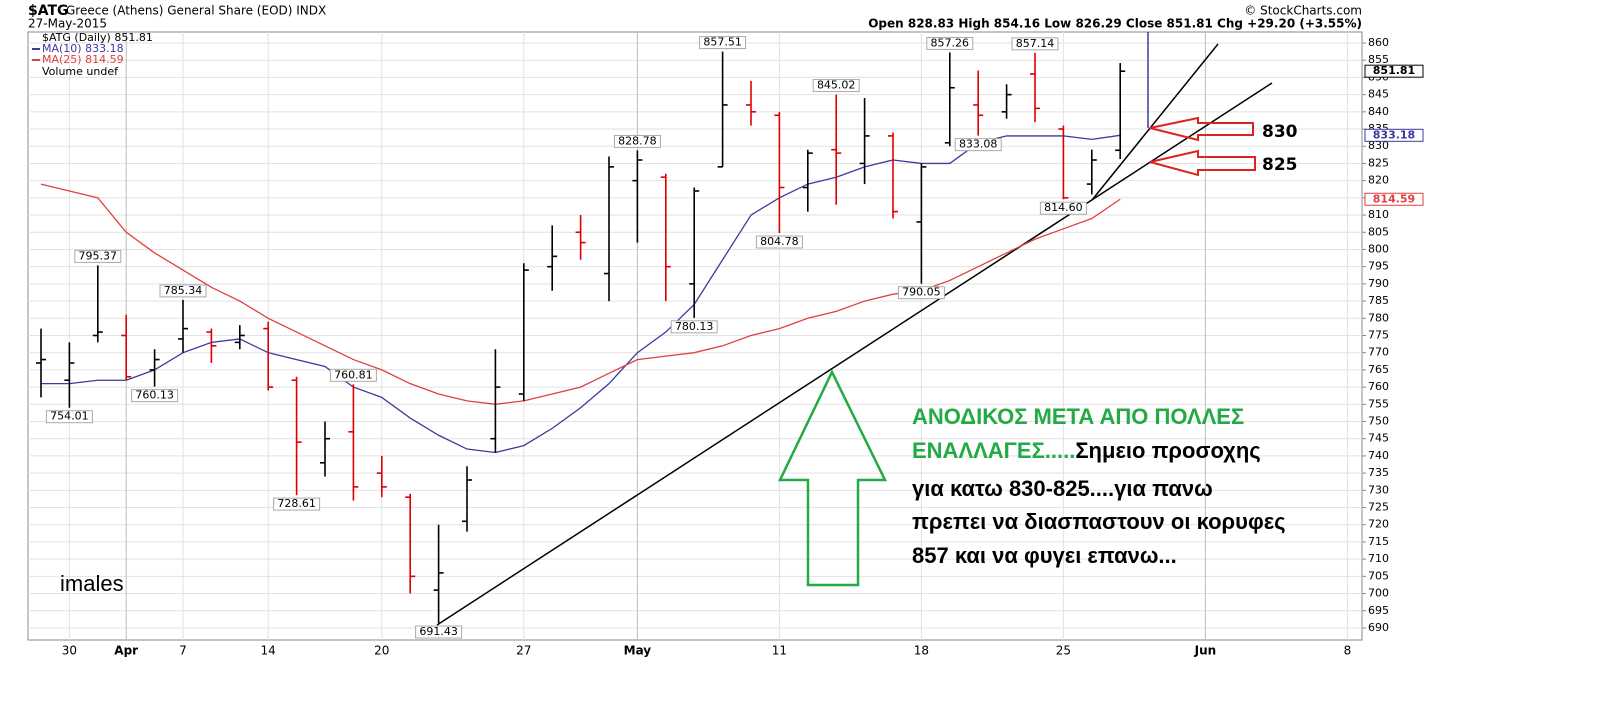 The width and height of the screenshot is (1600, 712). I want to click on value-label: 845.02, so click(836, 85).